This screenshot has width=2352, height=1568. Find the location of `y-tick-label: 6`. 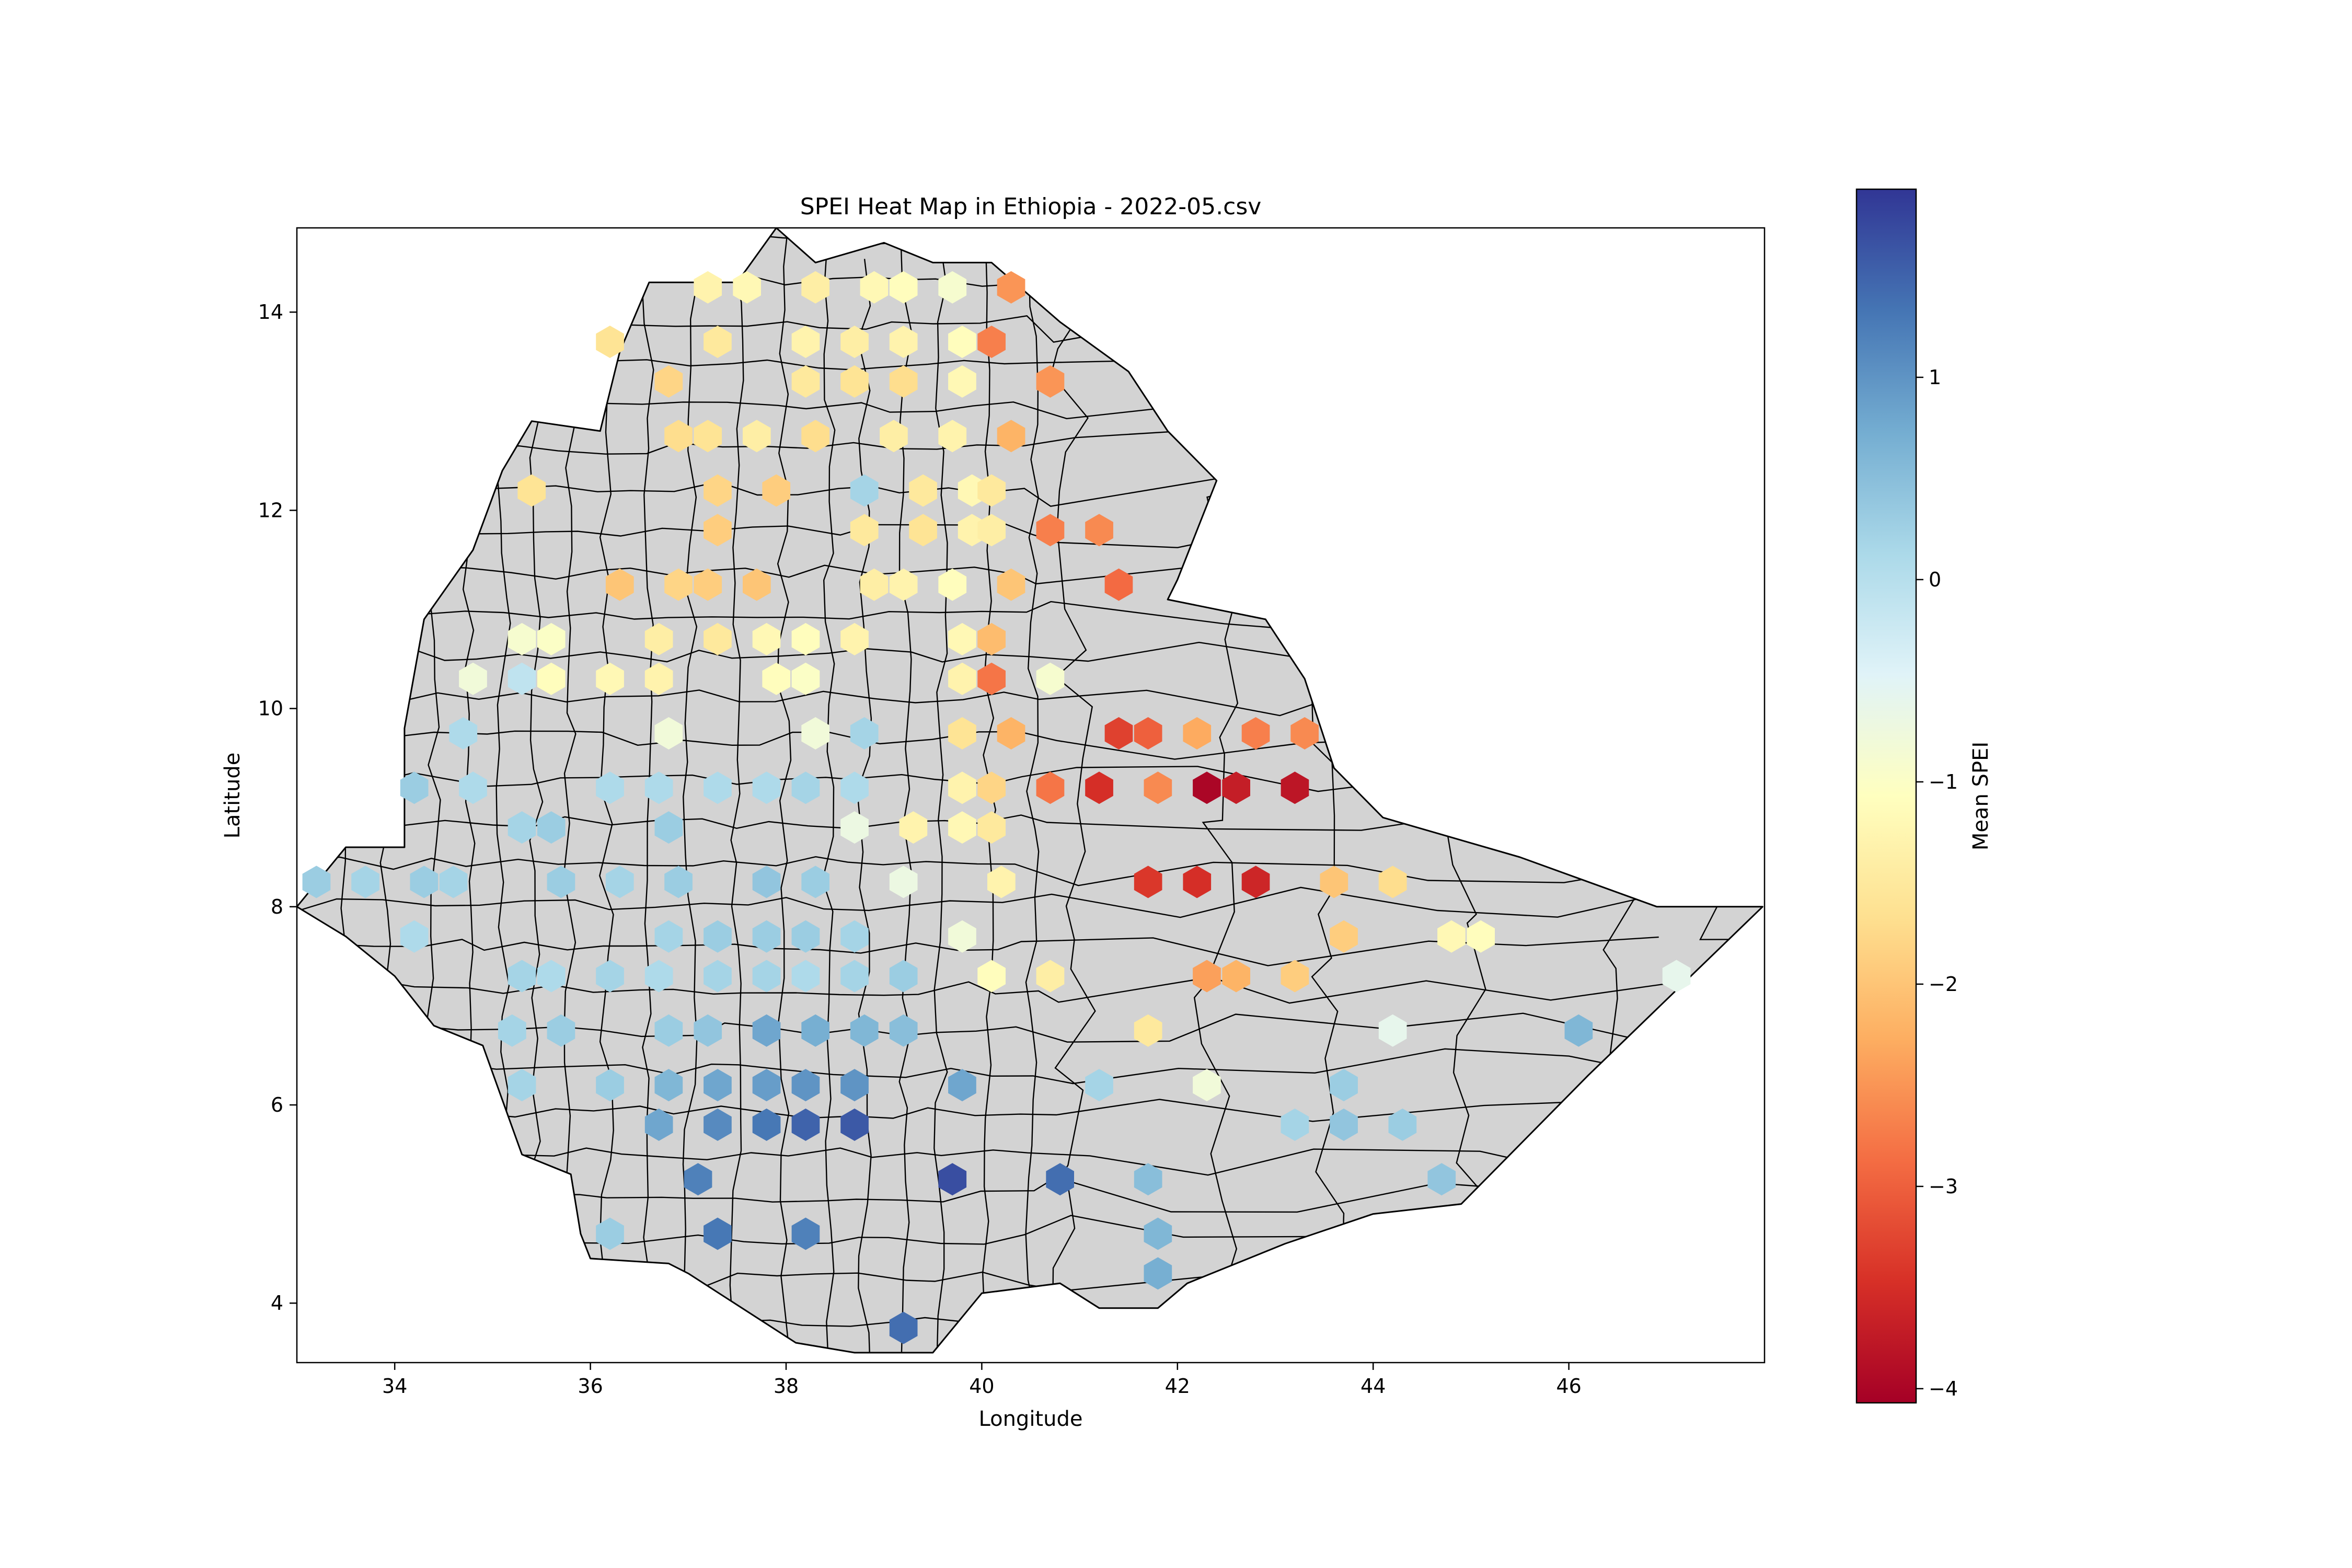

y-tick-label: 6 is located at coordinates (277, 1104).